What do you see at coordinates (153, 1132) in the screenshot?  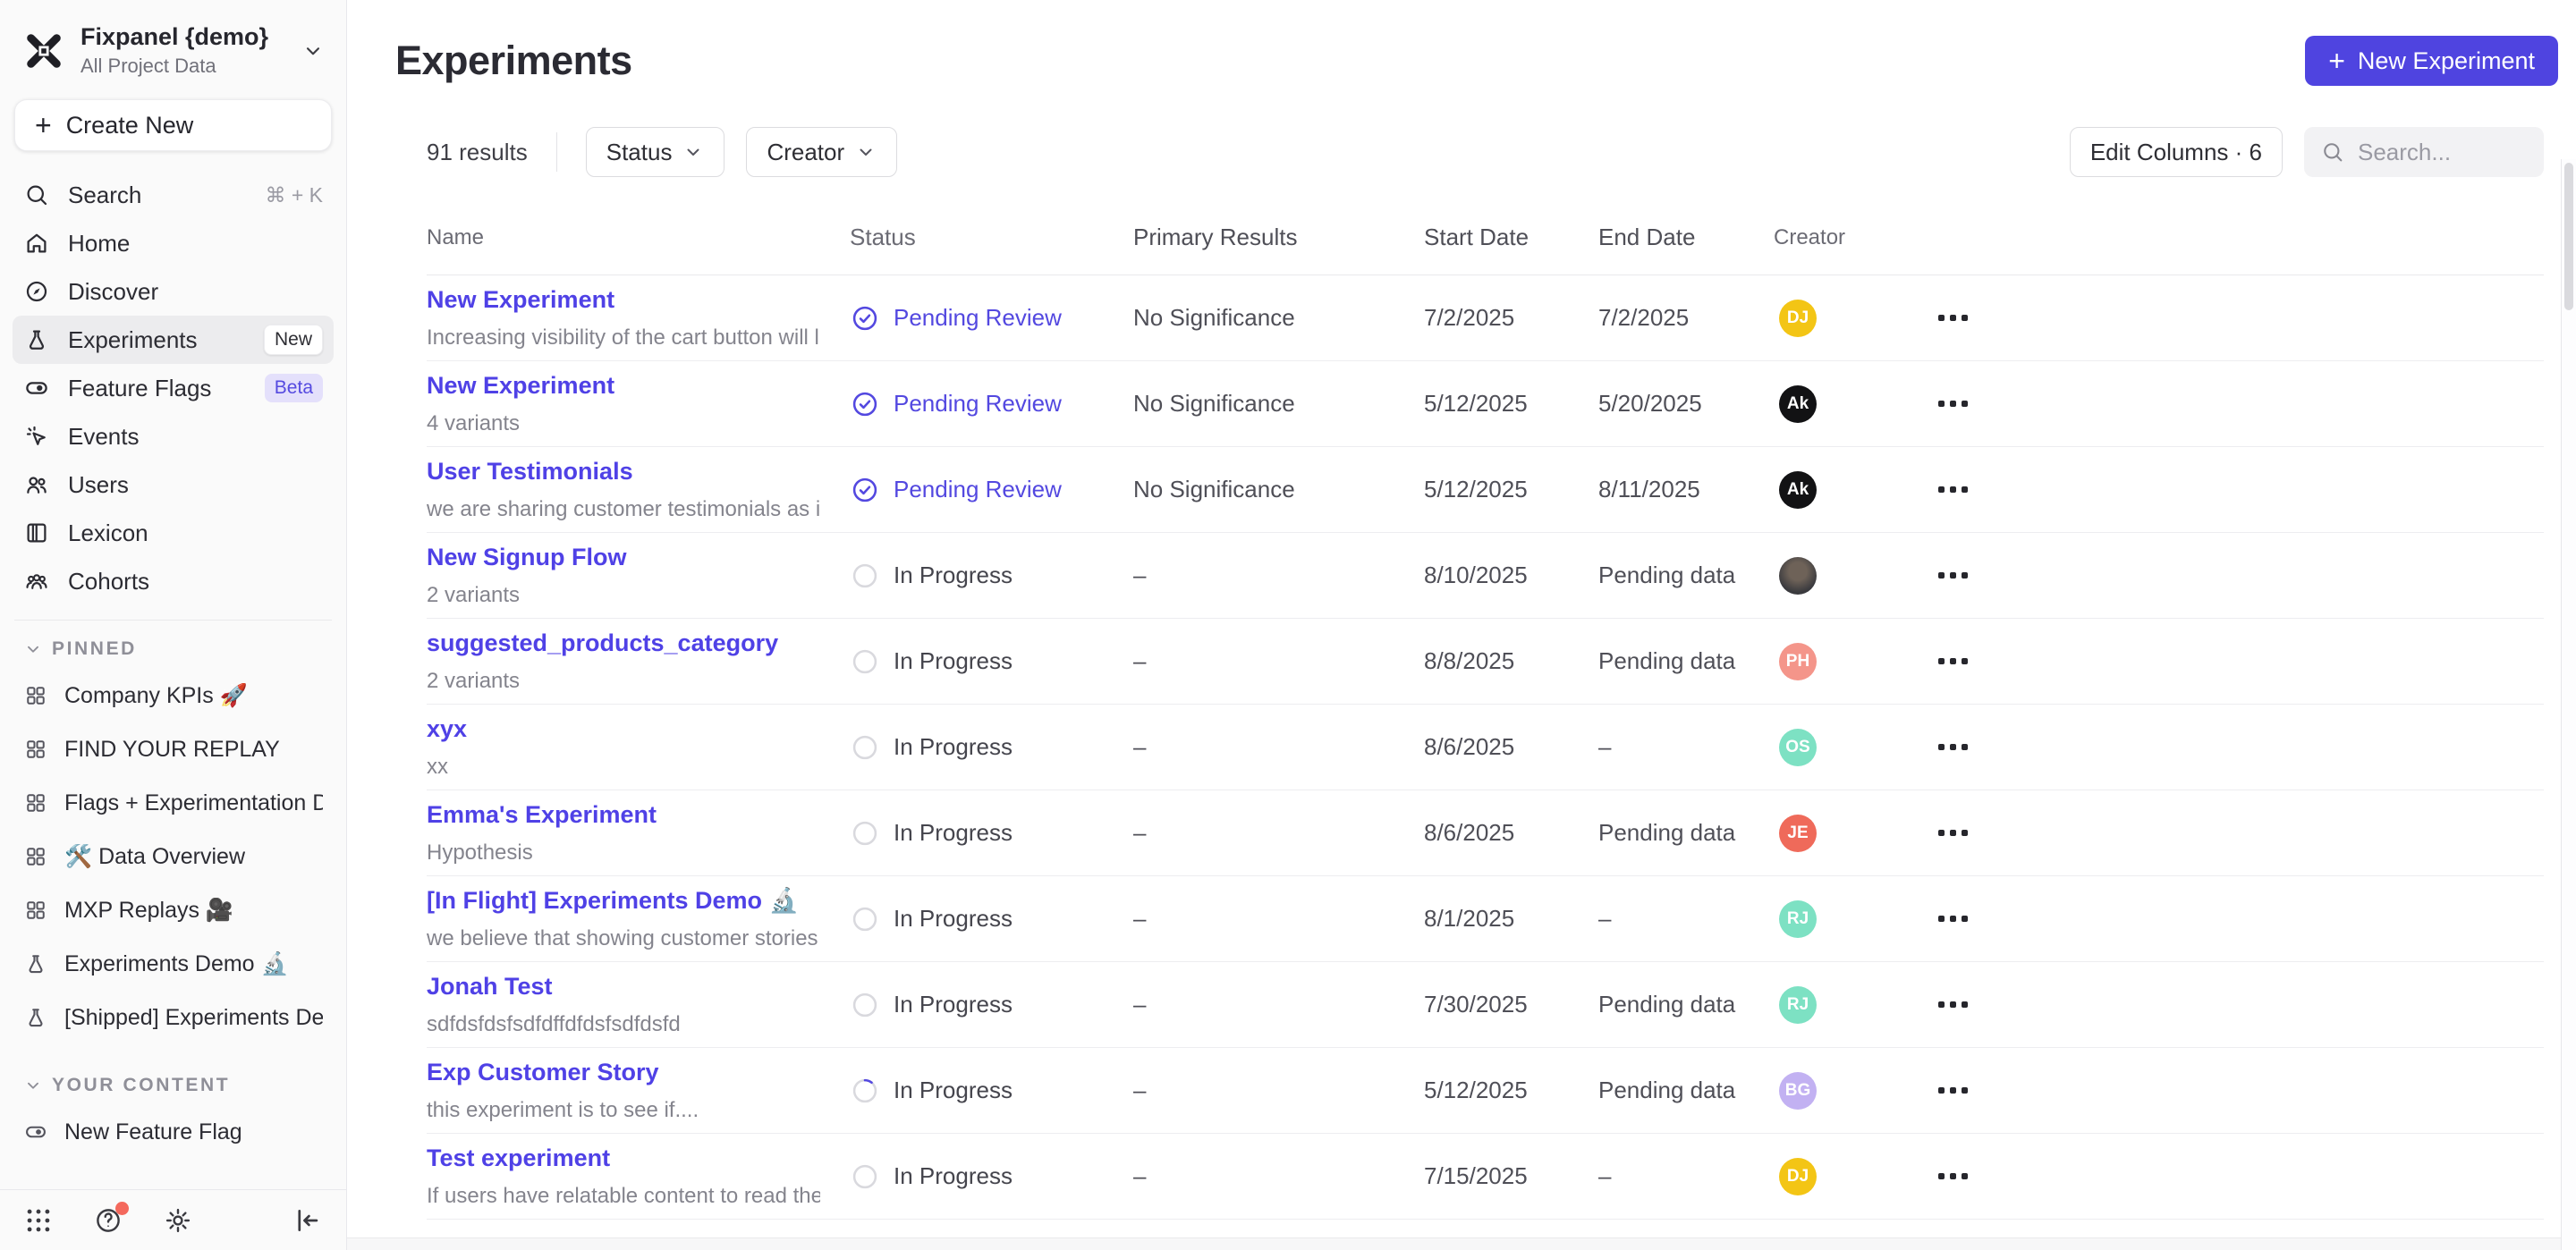 I see `pinned-item-label: New Feature Flag` at bounding box center [153, 1132].